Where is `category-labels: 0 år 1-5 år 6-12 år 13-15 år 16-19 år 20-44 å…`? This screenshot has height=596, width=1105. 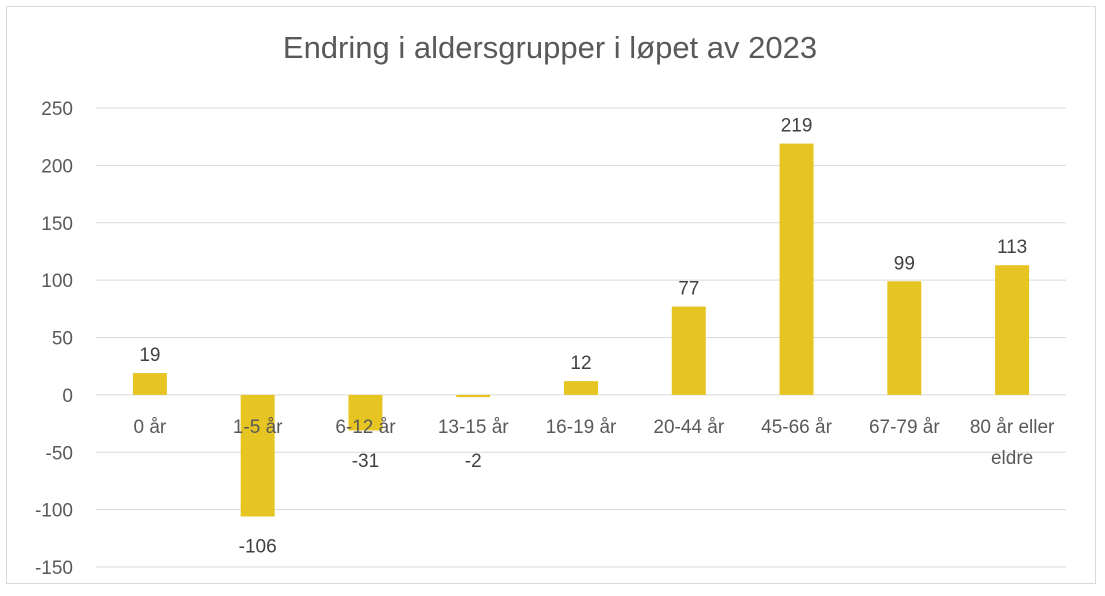 category-labels: 0 år 1-5 år 6-12 år 13-15 år 16-19 år 20-44 å… is located at coordinates (595, 443).